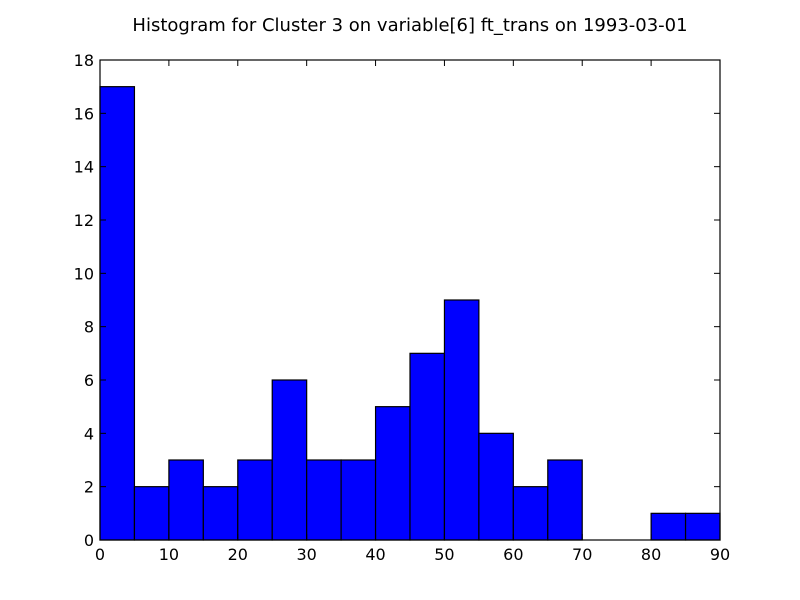  What do you see at coordinates (84, 167) in the screenshot?
I see `y-tick-label-7: 14` at bounding box center [84, 167].